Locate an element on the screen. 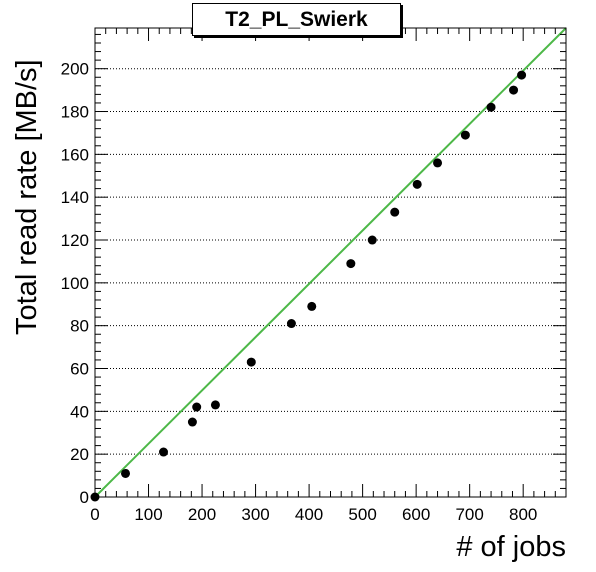  x-tick-labels: 0 100 200 300 400 500 600 700 800 is located at coordinates (313, 514).